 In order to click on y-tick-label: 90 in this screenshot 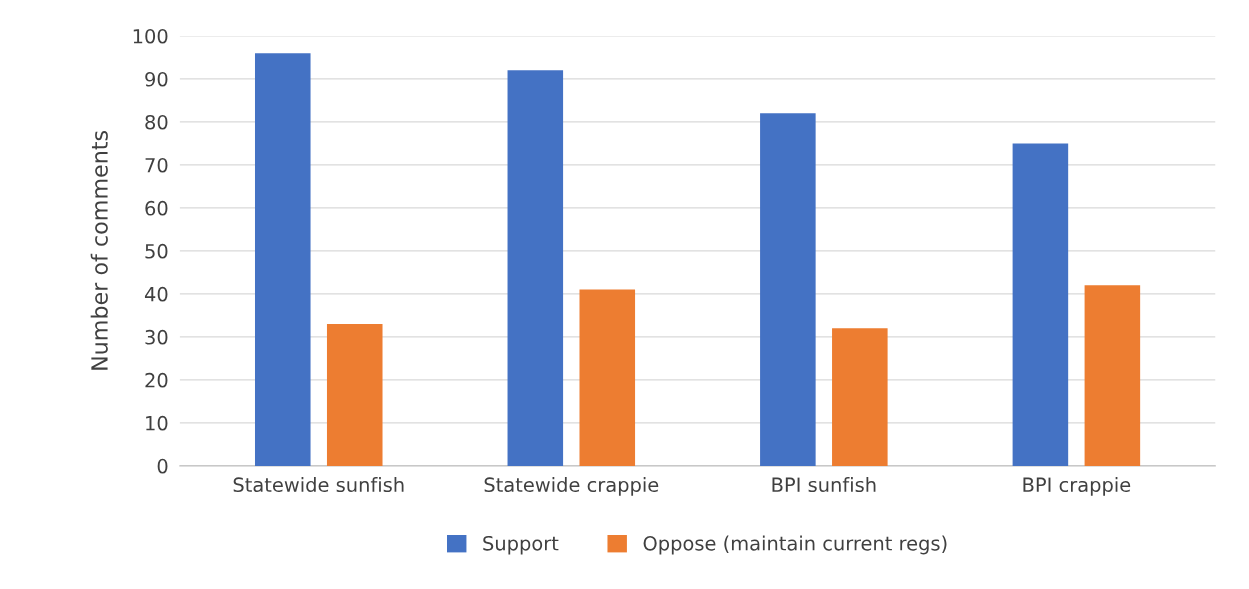, I will do `click(156, 79)`.